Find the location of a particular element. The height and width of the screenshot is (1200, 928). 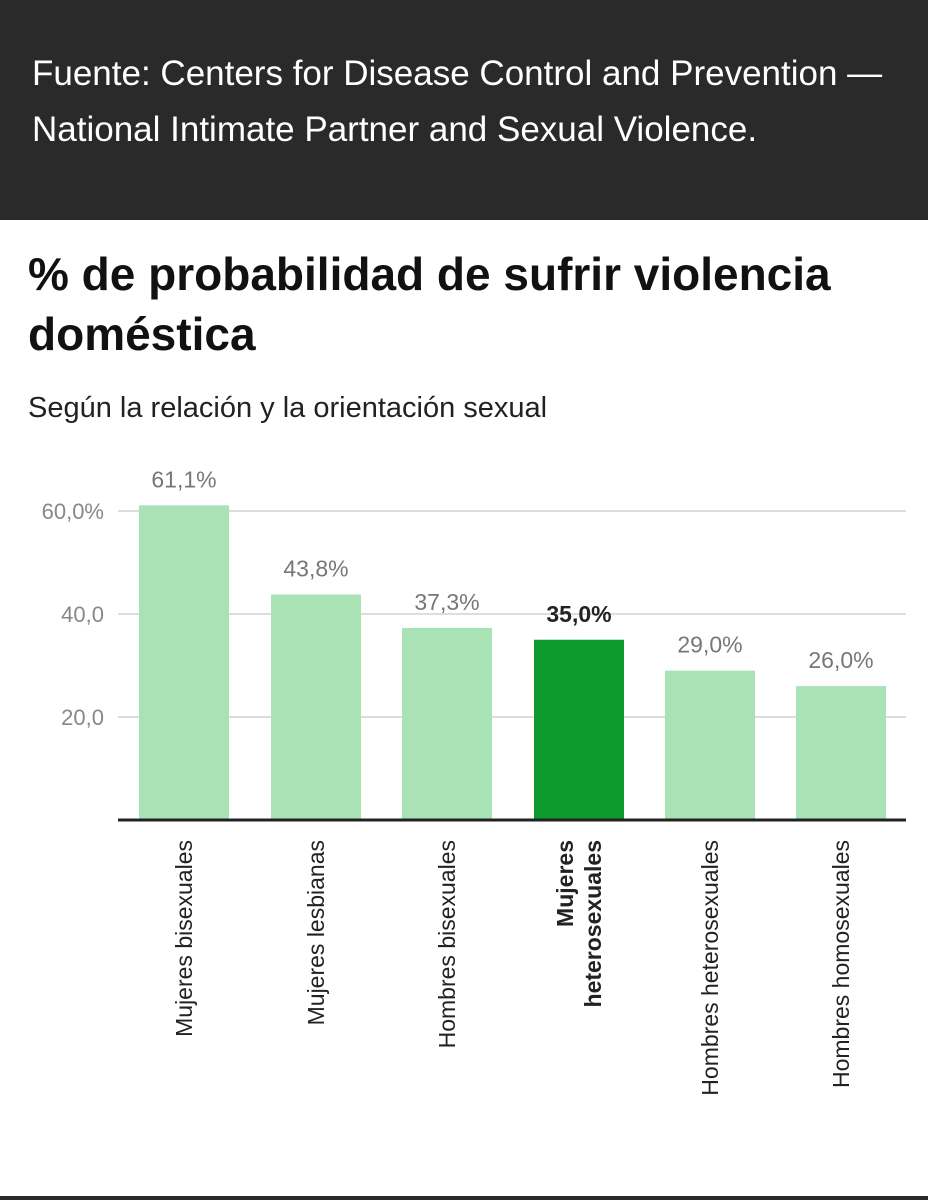

value-label: 43,8% is located at coordinates (315, 568).